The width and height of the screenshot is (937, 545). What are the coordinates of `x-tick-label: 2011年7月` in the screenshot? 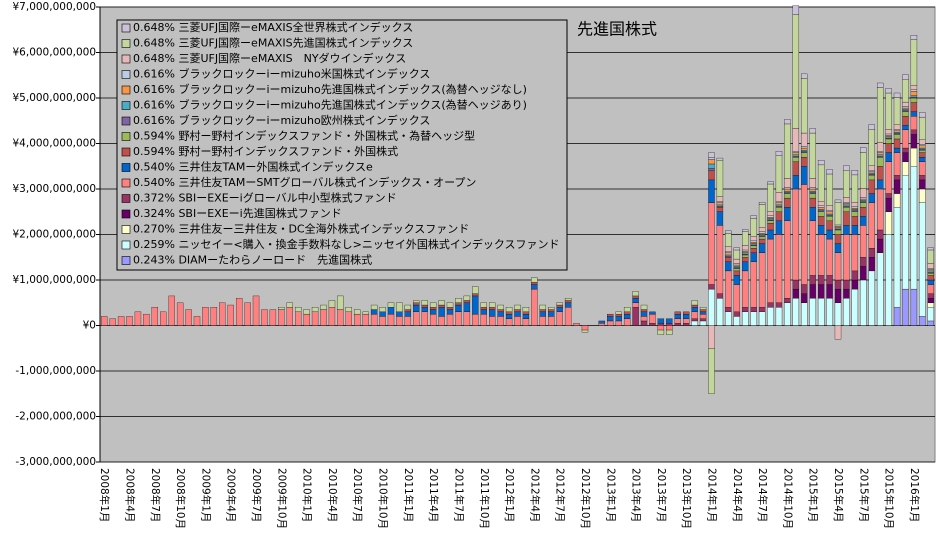 It's located at (458, 495).